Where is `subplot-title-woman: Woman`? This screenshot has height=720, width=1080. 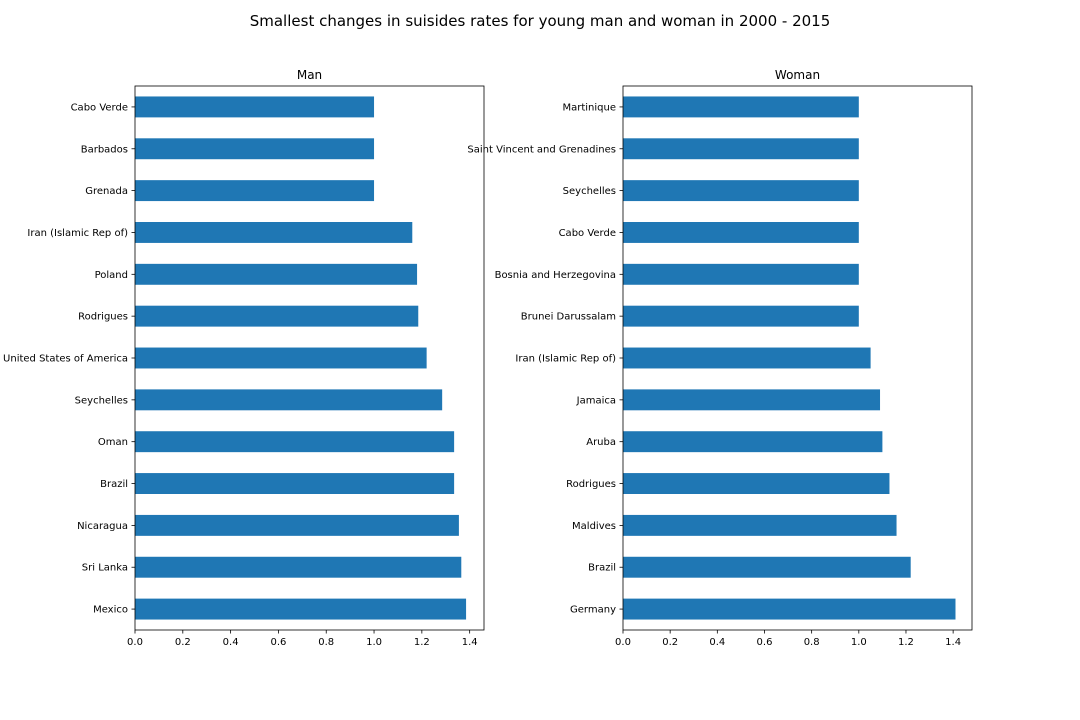
subplot-title-woman: Woman is located at coordinates (797, 75).